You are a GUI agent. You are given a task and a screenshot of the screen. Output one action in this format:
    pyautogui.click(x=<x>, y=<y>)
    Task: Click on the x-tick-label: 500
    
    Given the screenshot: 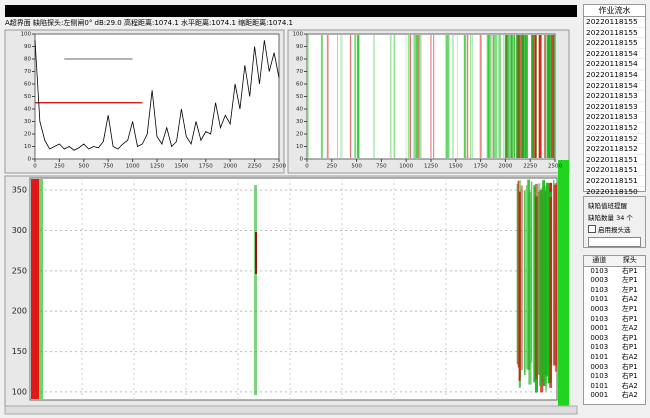 What is the action you would take?
    pyautogui.click(x=356, y=167)
    